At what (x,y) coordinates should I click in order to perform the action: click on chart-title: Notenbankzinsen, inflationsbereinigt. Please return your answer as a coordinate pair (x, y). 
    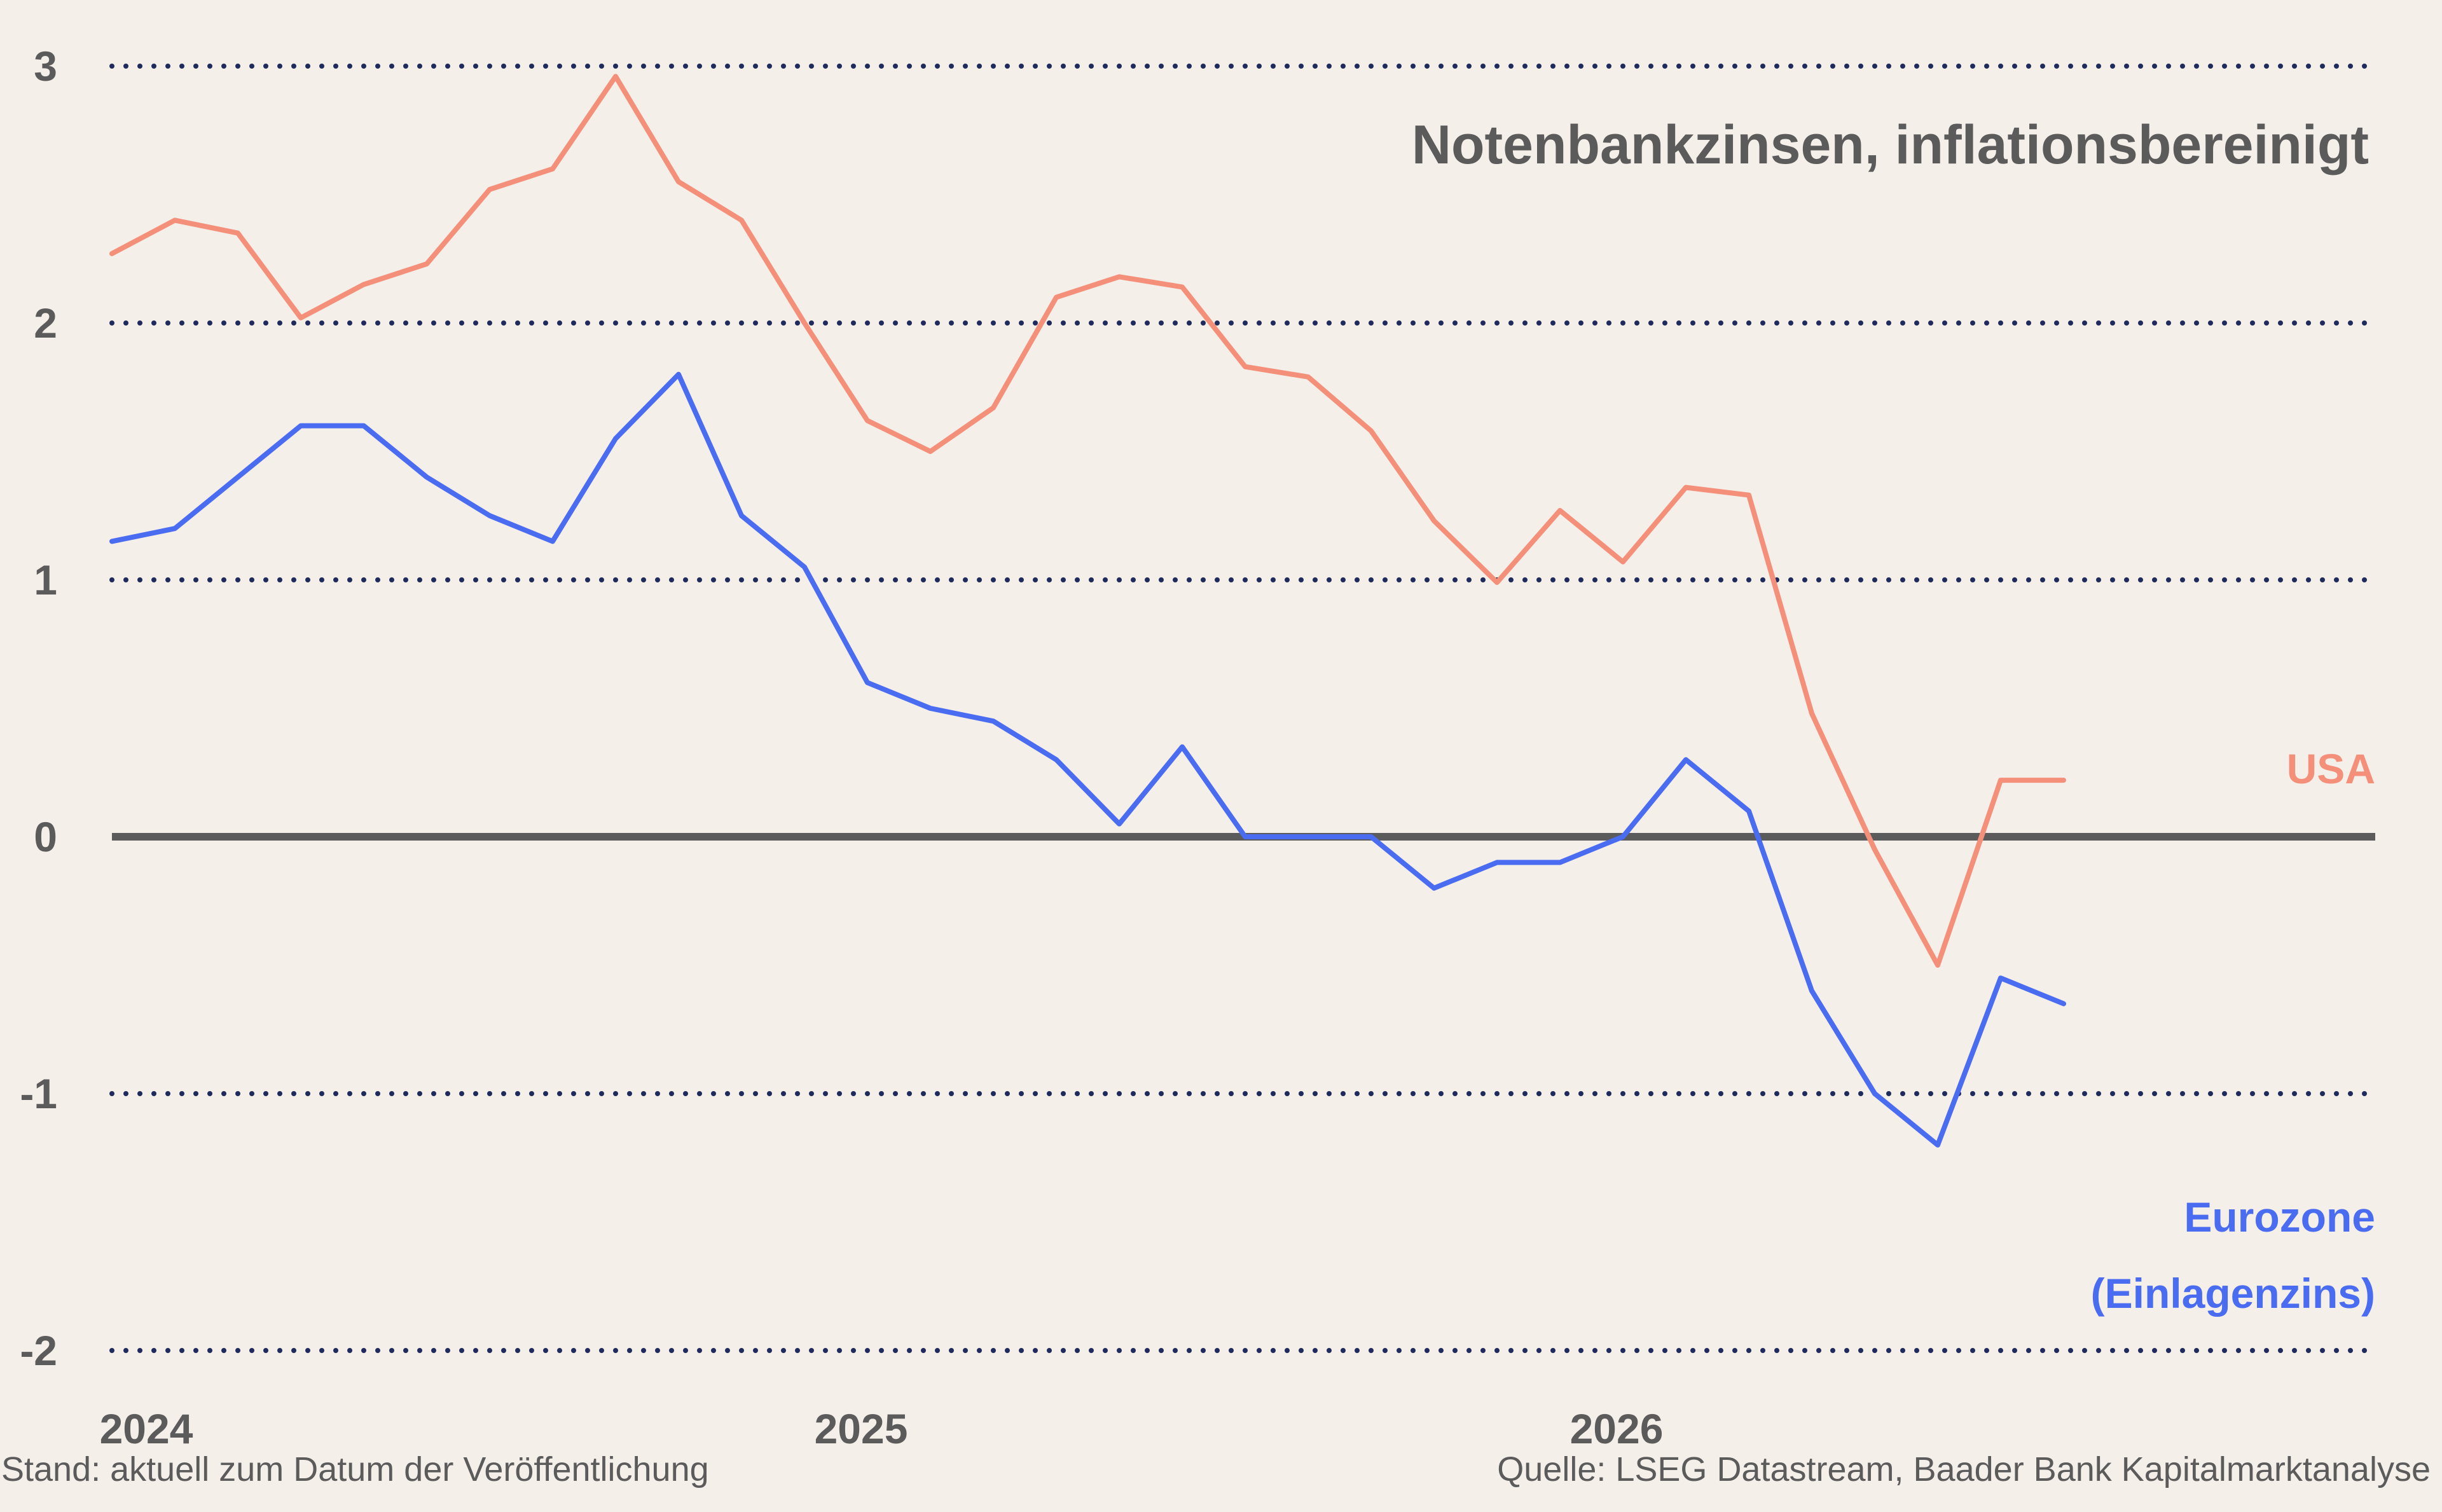
    Looking at the image, I should click on (1890, 144).